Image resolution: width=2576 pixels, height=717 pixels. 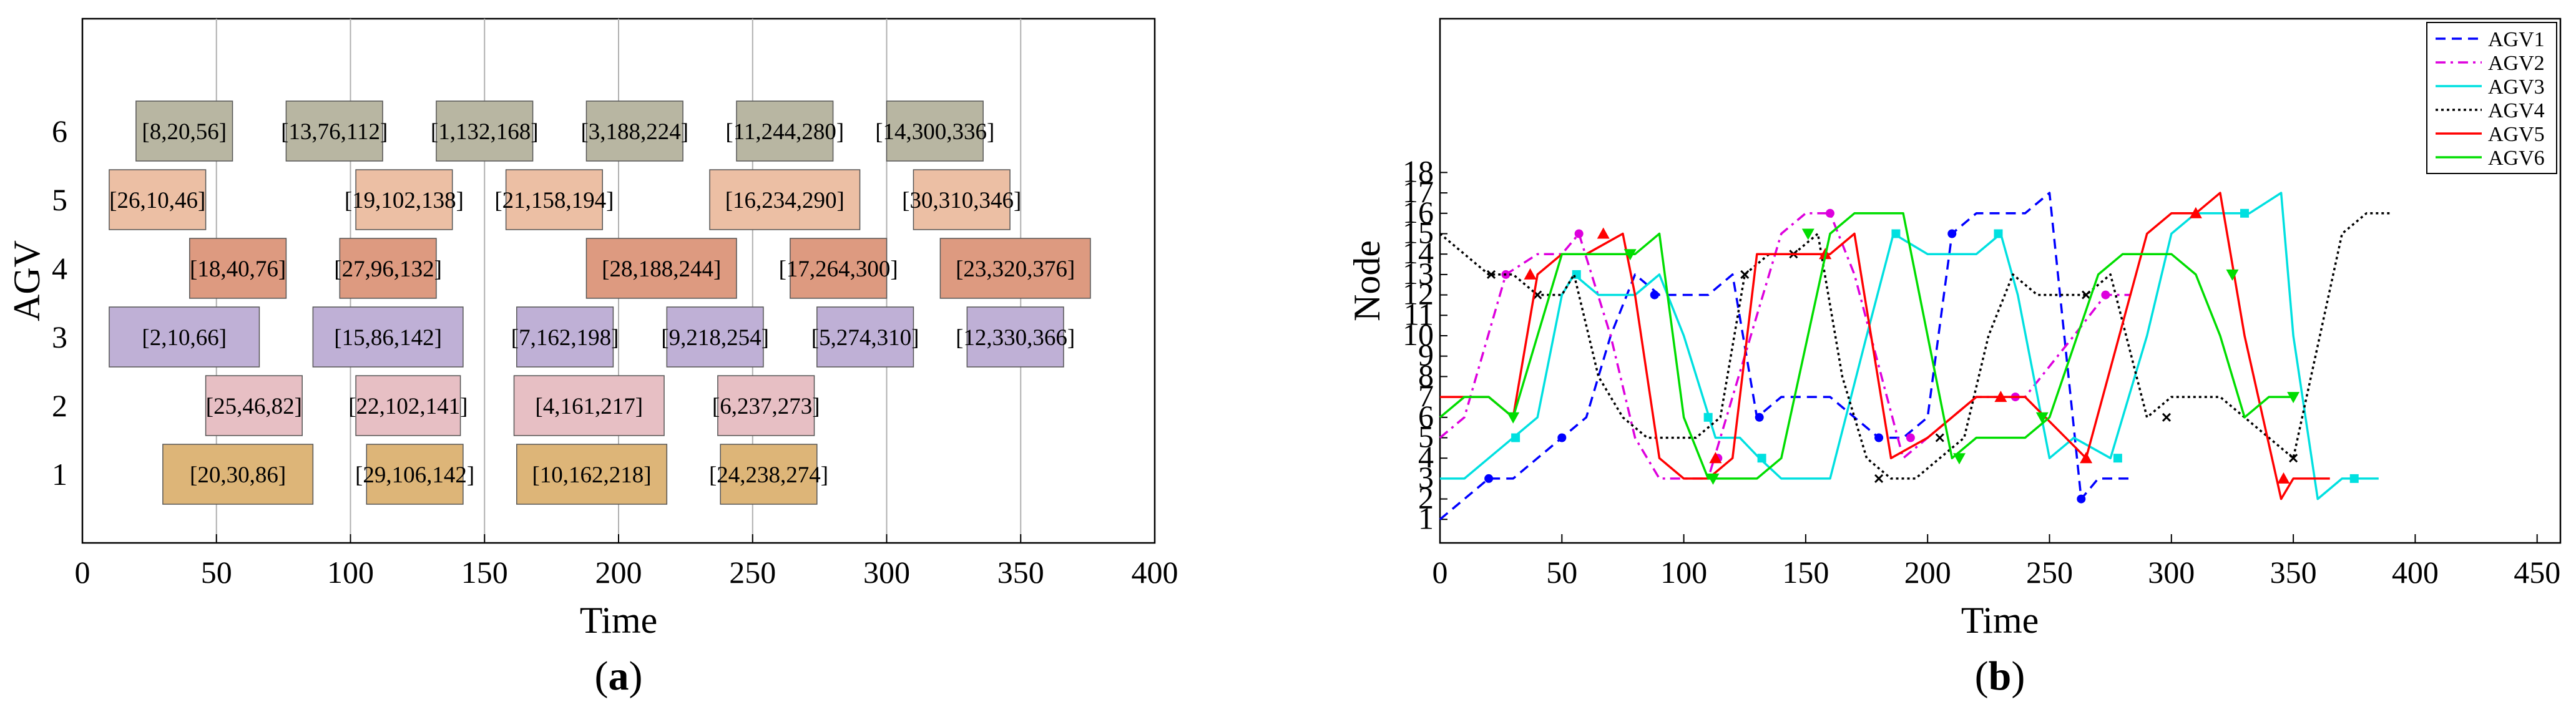 What do you see at coordinates (1426, 517) in the screenshot?
I see `y-tick-label-1: 1` at bounding box center [1426, 517].